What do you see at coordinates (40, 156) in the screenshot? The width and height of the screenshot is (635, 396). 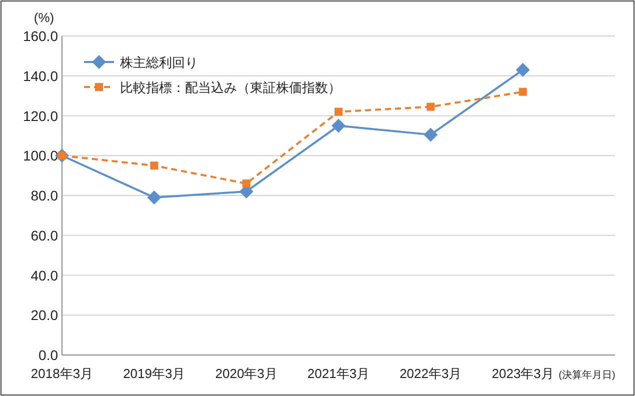 I see `y-tick-label: 100.0` at bounding box center [40, 156].